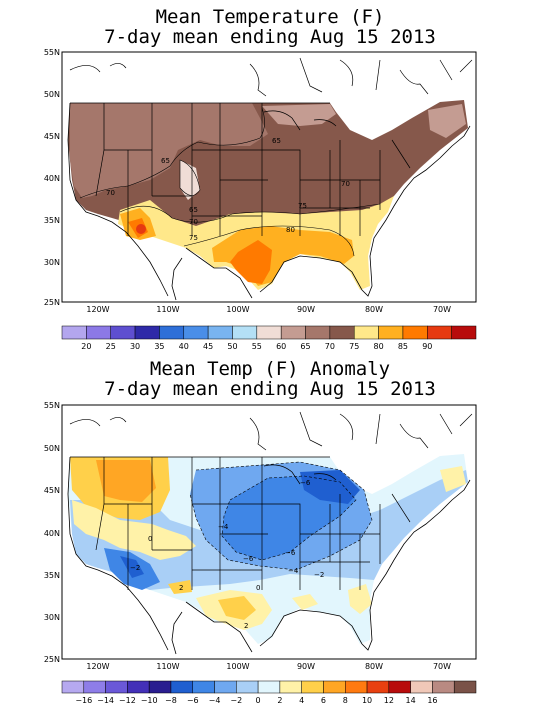 The height and width of the screenshot is (709, 540). What do you see at coordinates (330, 346) in the screenshot?
I see `top-legend-tick: 70` at bounding box center [330, 346].